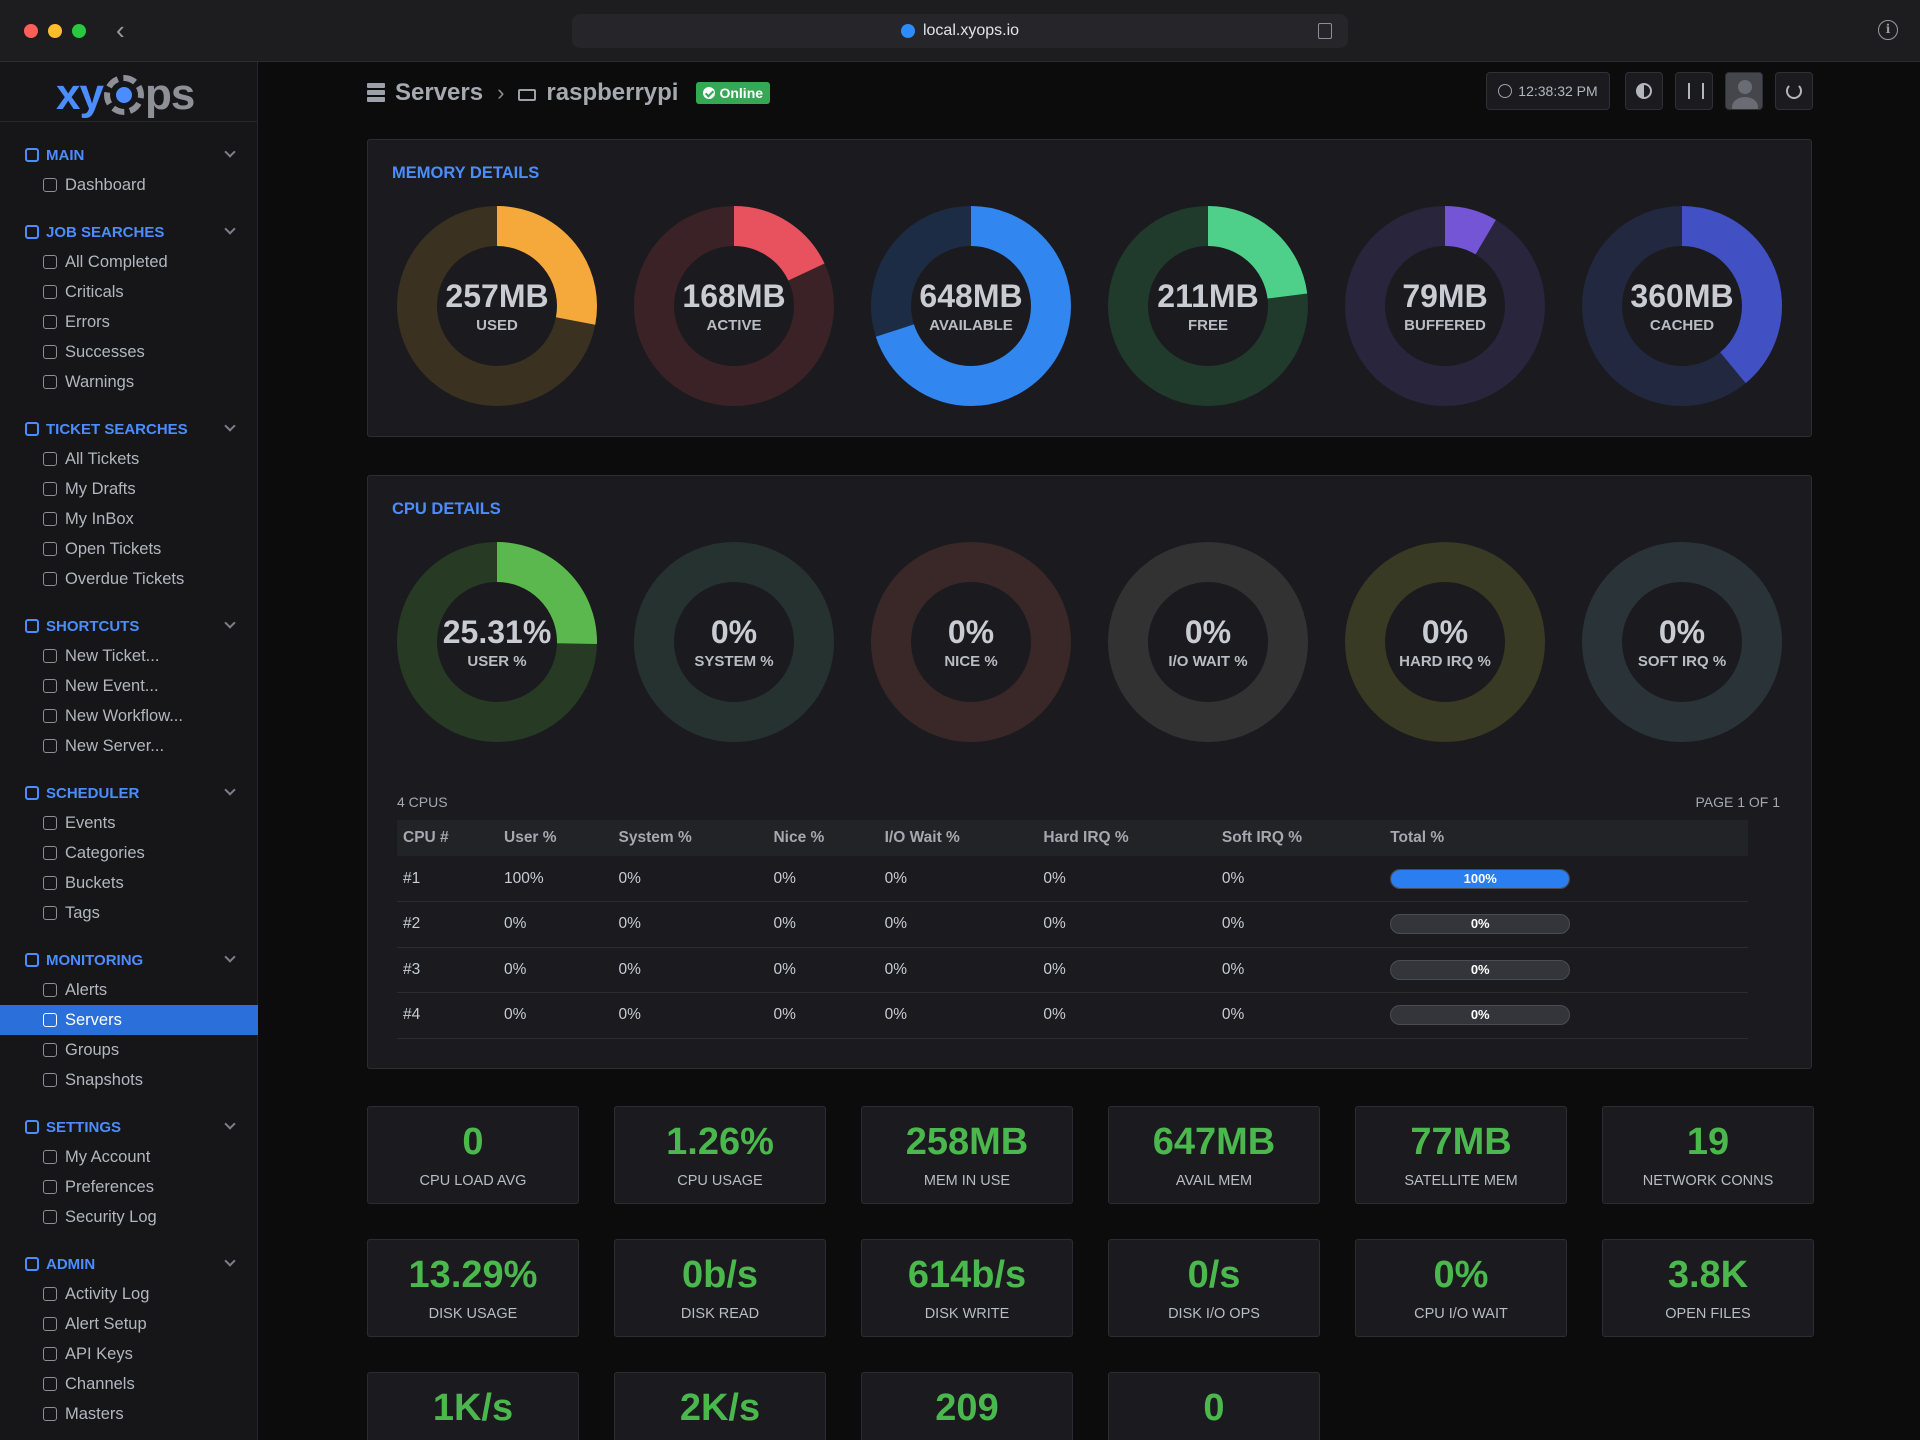 The width and height of the screenshot is (1920, 1440). What do you see at coordinates (1694, 91) in the screenshot?
I see `preferences-sliders-button` at bounding box center [1694, 91].